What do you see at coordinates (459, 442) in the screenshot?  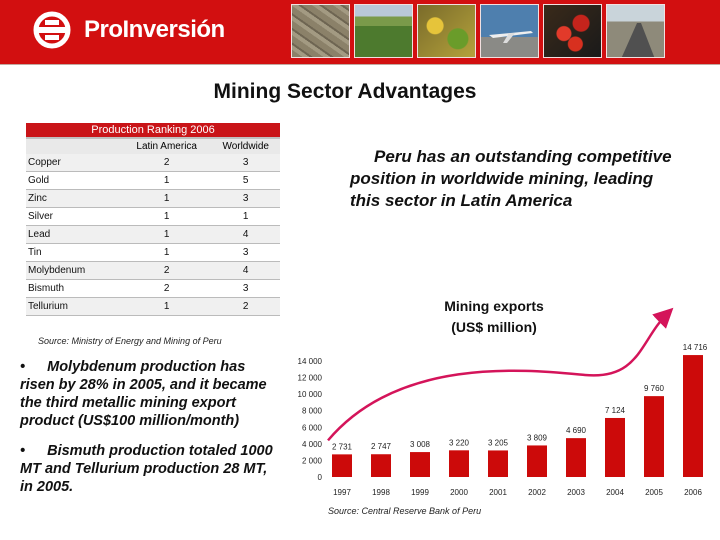 I see `bar-value-label: 3 220` at bounding box center [459, 442].